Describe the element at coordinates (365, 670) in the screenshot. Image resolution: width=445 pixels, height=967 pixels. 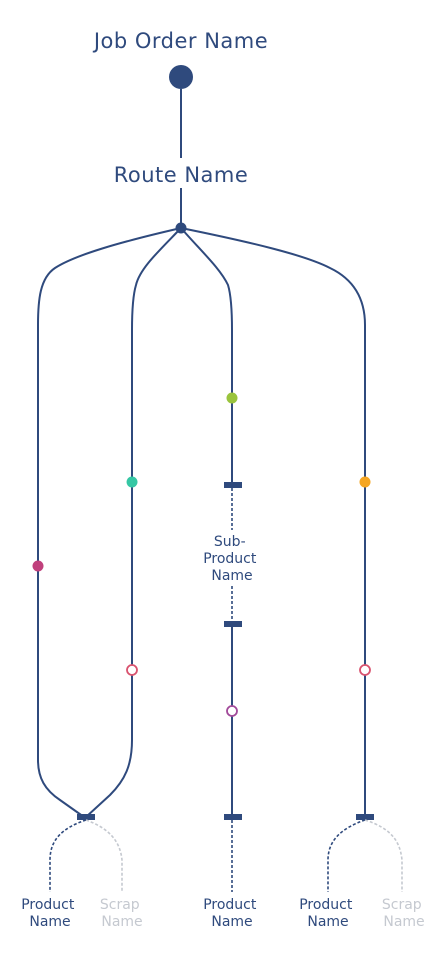
I see `branch-4-inspection-node` at that location.